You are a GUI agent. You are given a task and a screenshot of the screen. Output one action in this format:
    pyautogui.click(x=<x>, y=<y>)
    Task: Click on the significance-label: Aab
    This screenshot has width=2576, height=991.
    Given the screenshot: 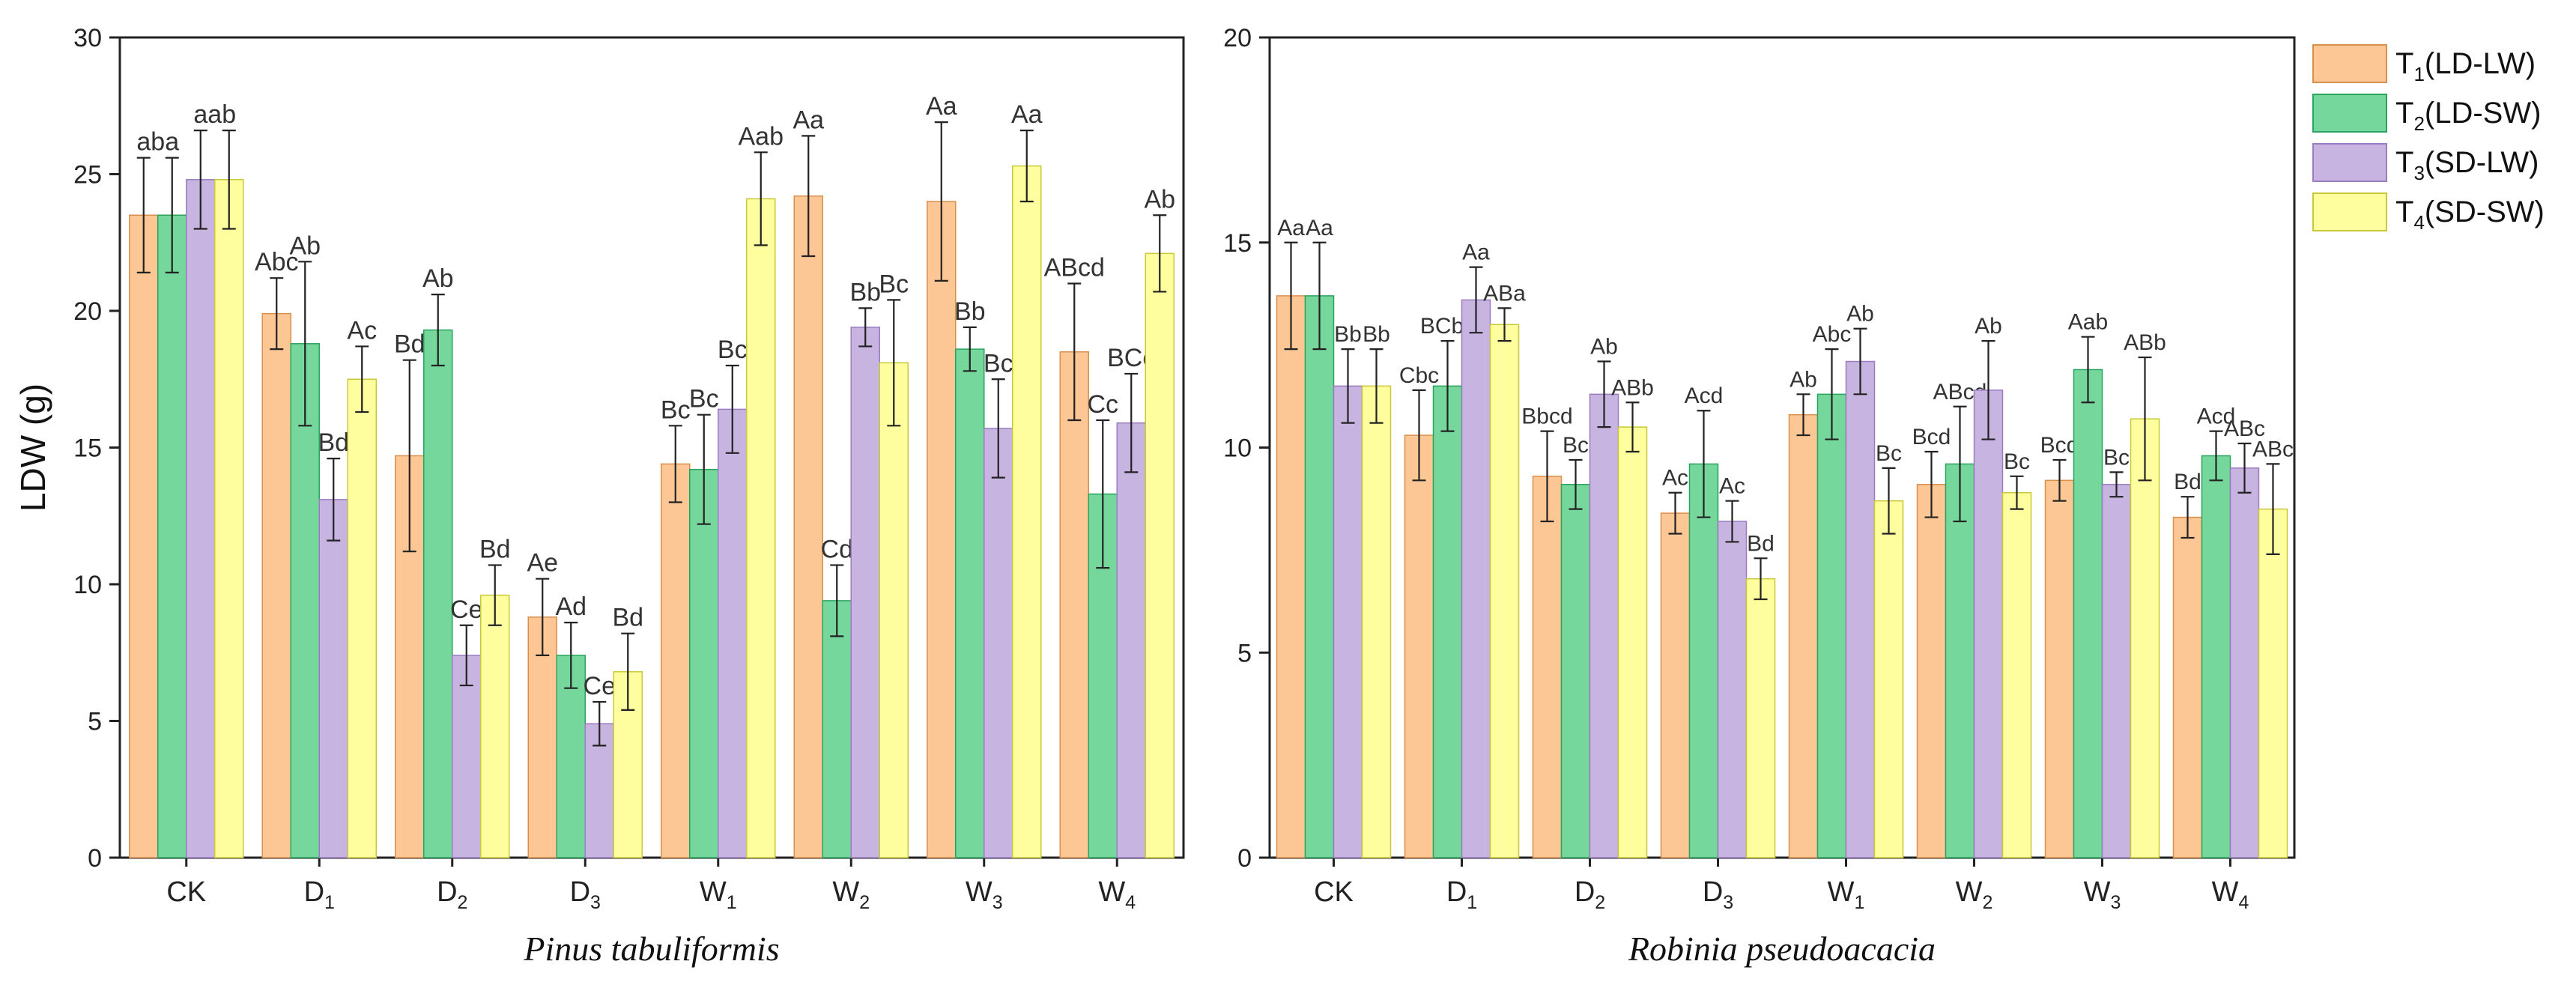 What is the action you would take?
    pyautogui.click(x=2088, y=322)
    